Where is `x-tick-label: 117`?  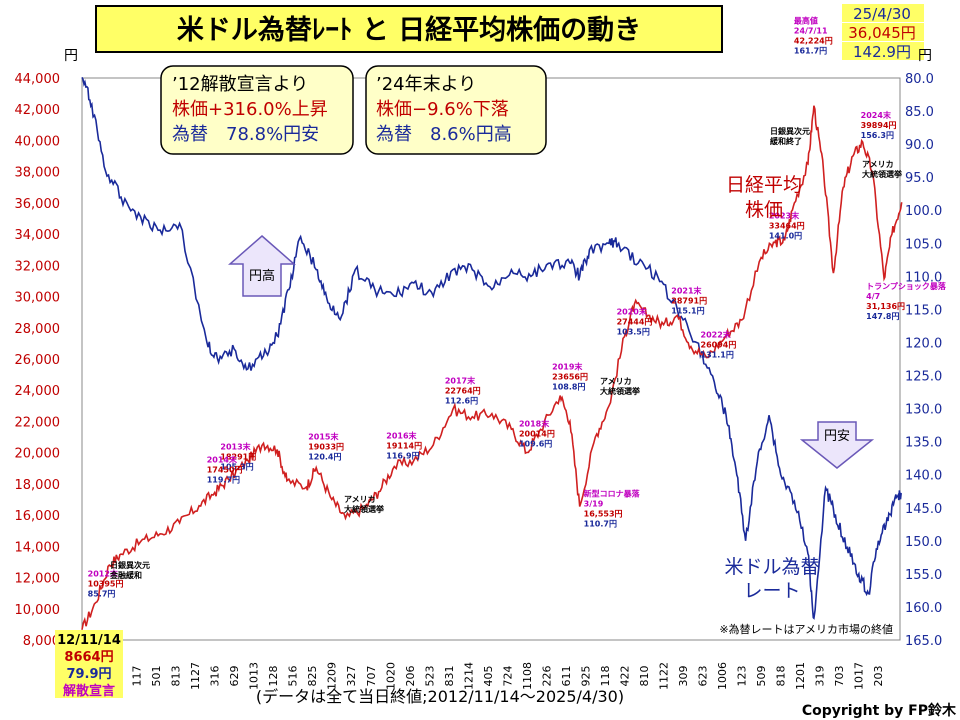
x-tick-label: 117 is located at coordinates (137, 676).